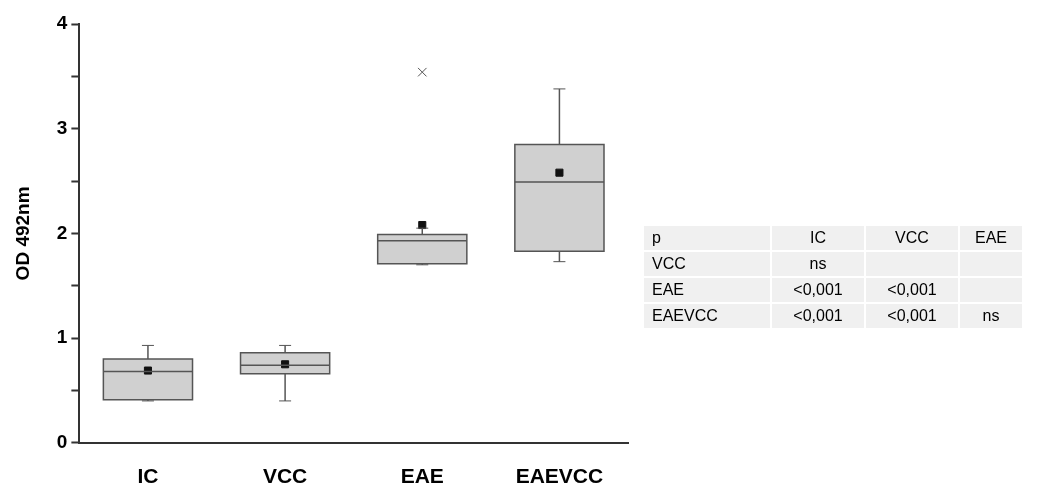 This screenshot has height=504, width=1051. What do you see at coordinates (685, 315) in the screenshot?
I see `category-label: EAEVCC` at bounding box center [685, 315].